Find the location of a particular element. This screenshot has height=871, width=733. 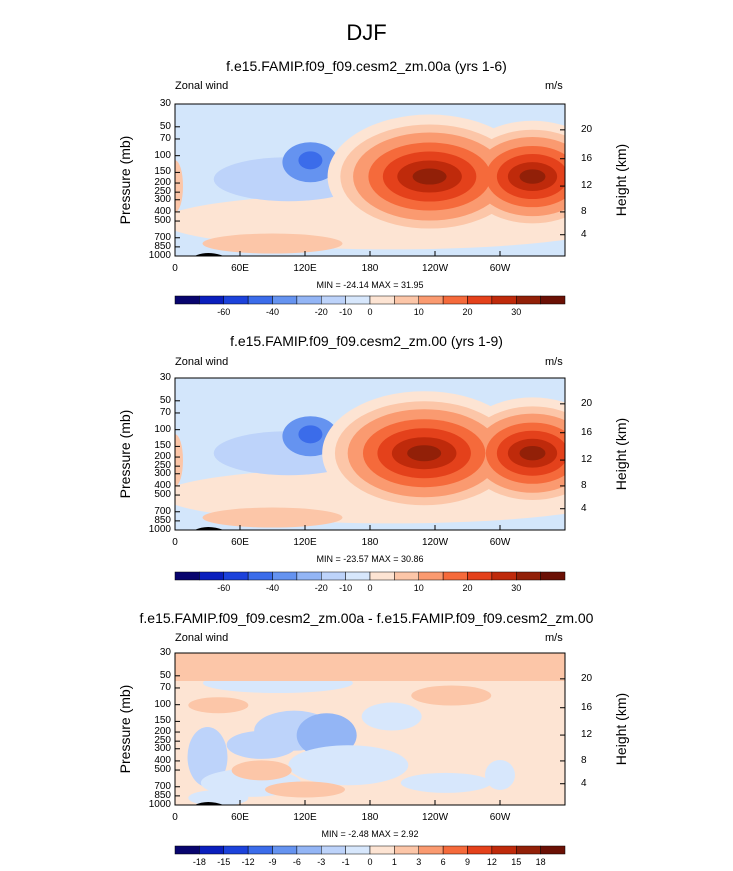

panel-1-ytick-label: 250 is located at coordinates (162, 192).